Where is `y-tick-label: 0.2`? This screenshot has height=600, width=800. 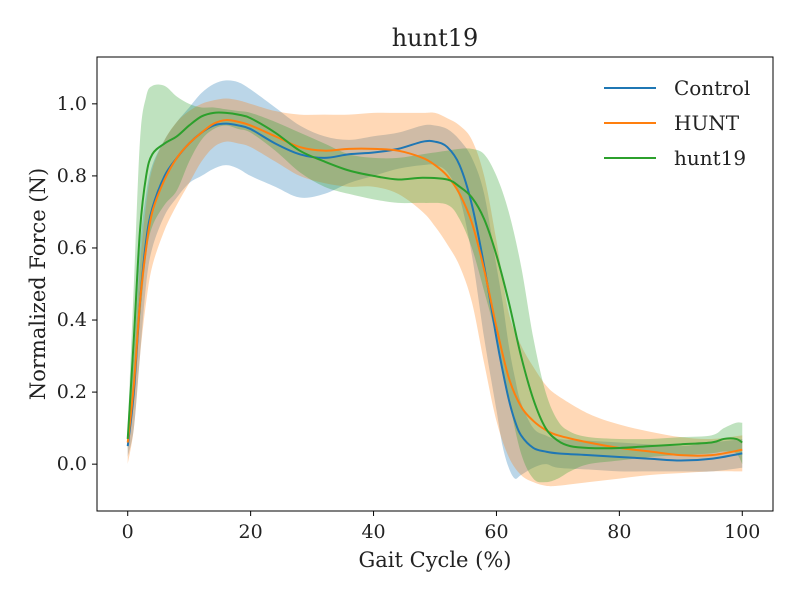
y-tick-label: 0.2 is located at coordinates (72, 392).